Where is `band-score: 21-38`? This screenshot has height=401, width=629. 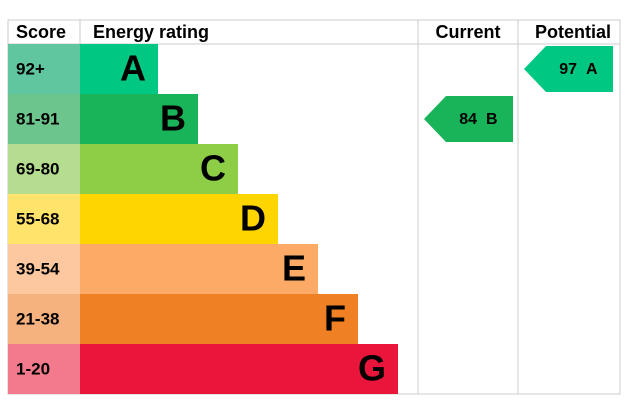 band-score: 21-38 is located at coordinates (37, 318).